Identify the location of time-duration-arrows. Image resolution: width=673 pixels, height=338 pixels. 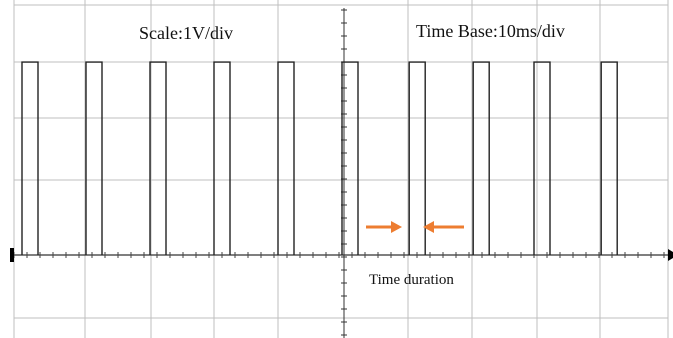
(415, 227).